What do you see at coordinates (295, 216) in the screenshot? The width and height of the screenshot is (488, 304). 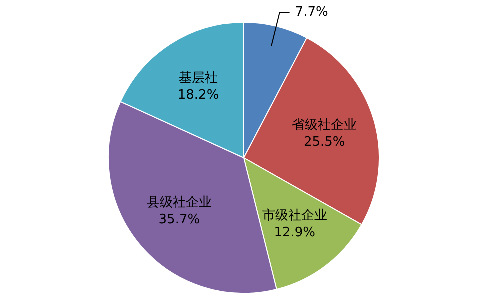 I see `slice-label: 市级社企业` at bounding box center [295, 216].